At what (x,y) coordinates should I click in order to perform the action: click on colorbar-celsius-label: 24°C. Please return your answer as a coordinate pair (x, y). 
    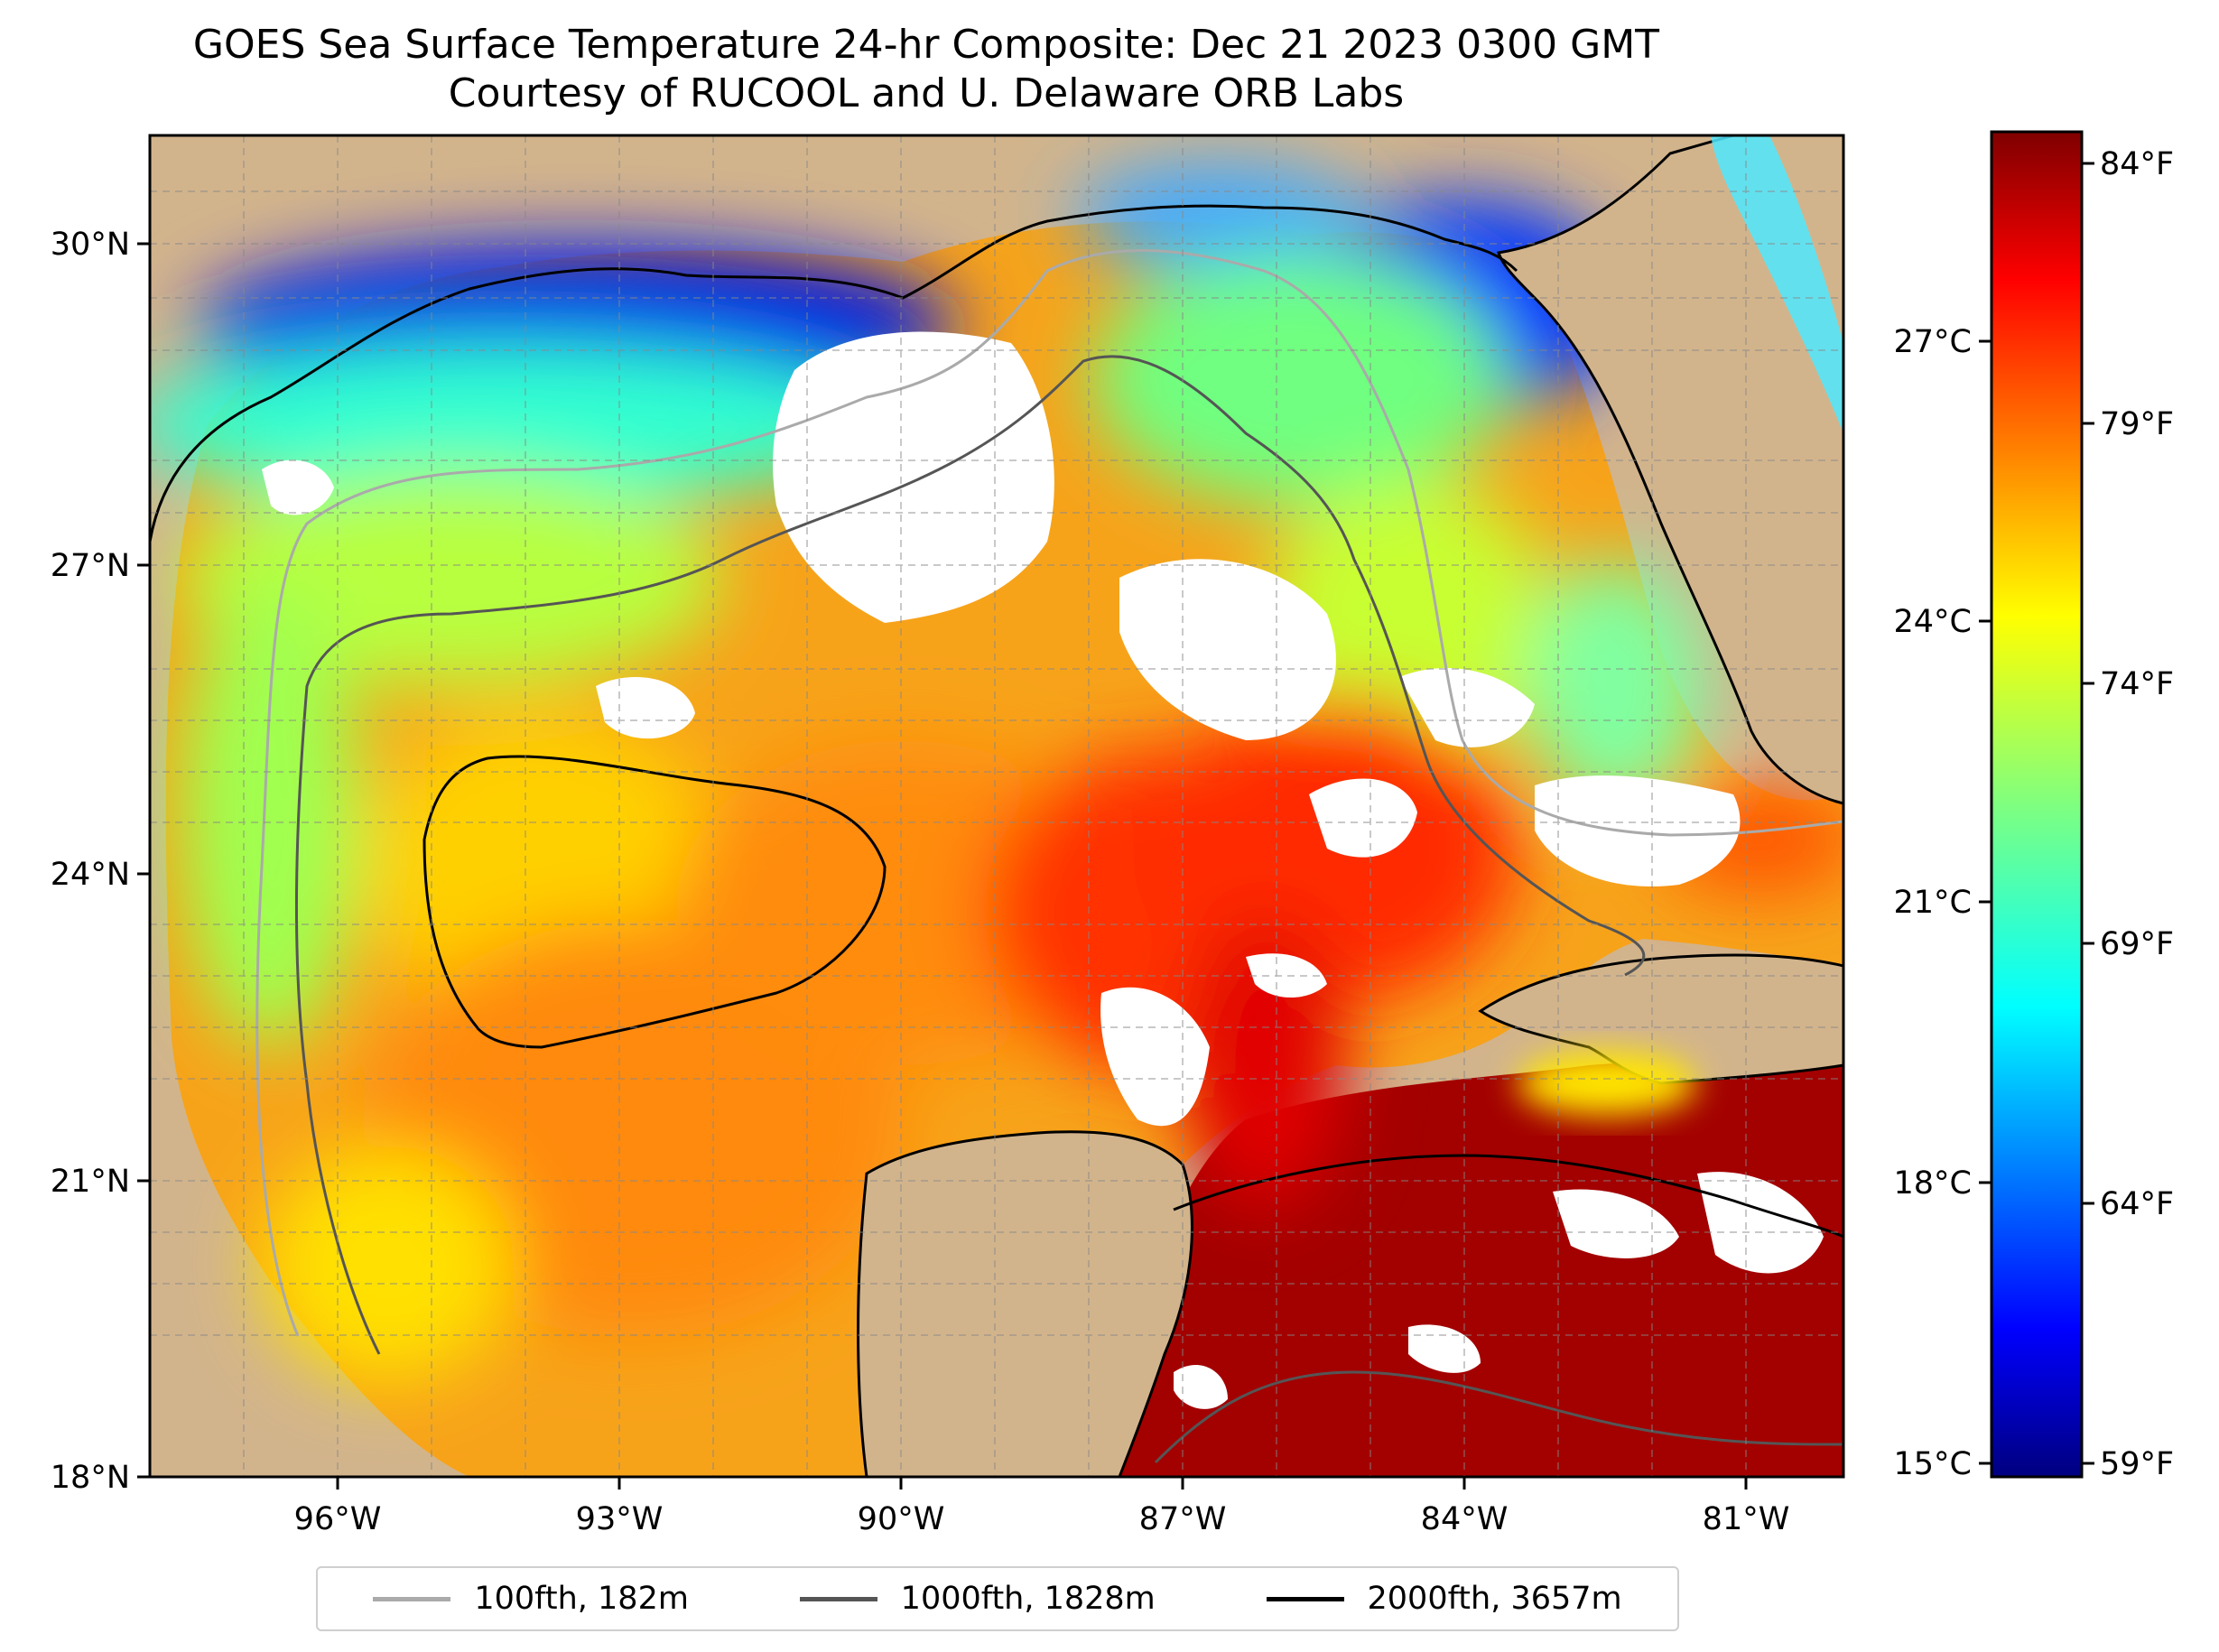
    Looking at the image, I should click on (1933, 622).